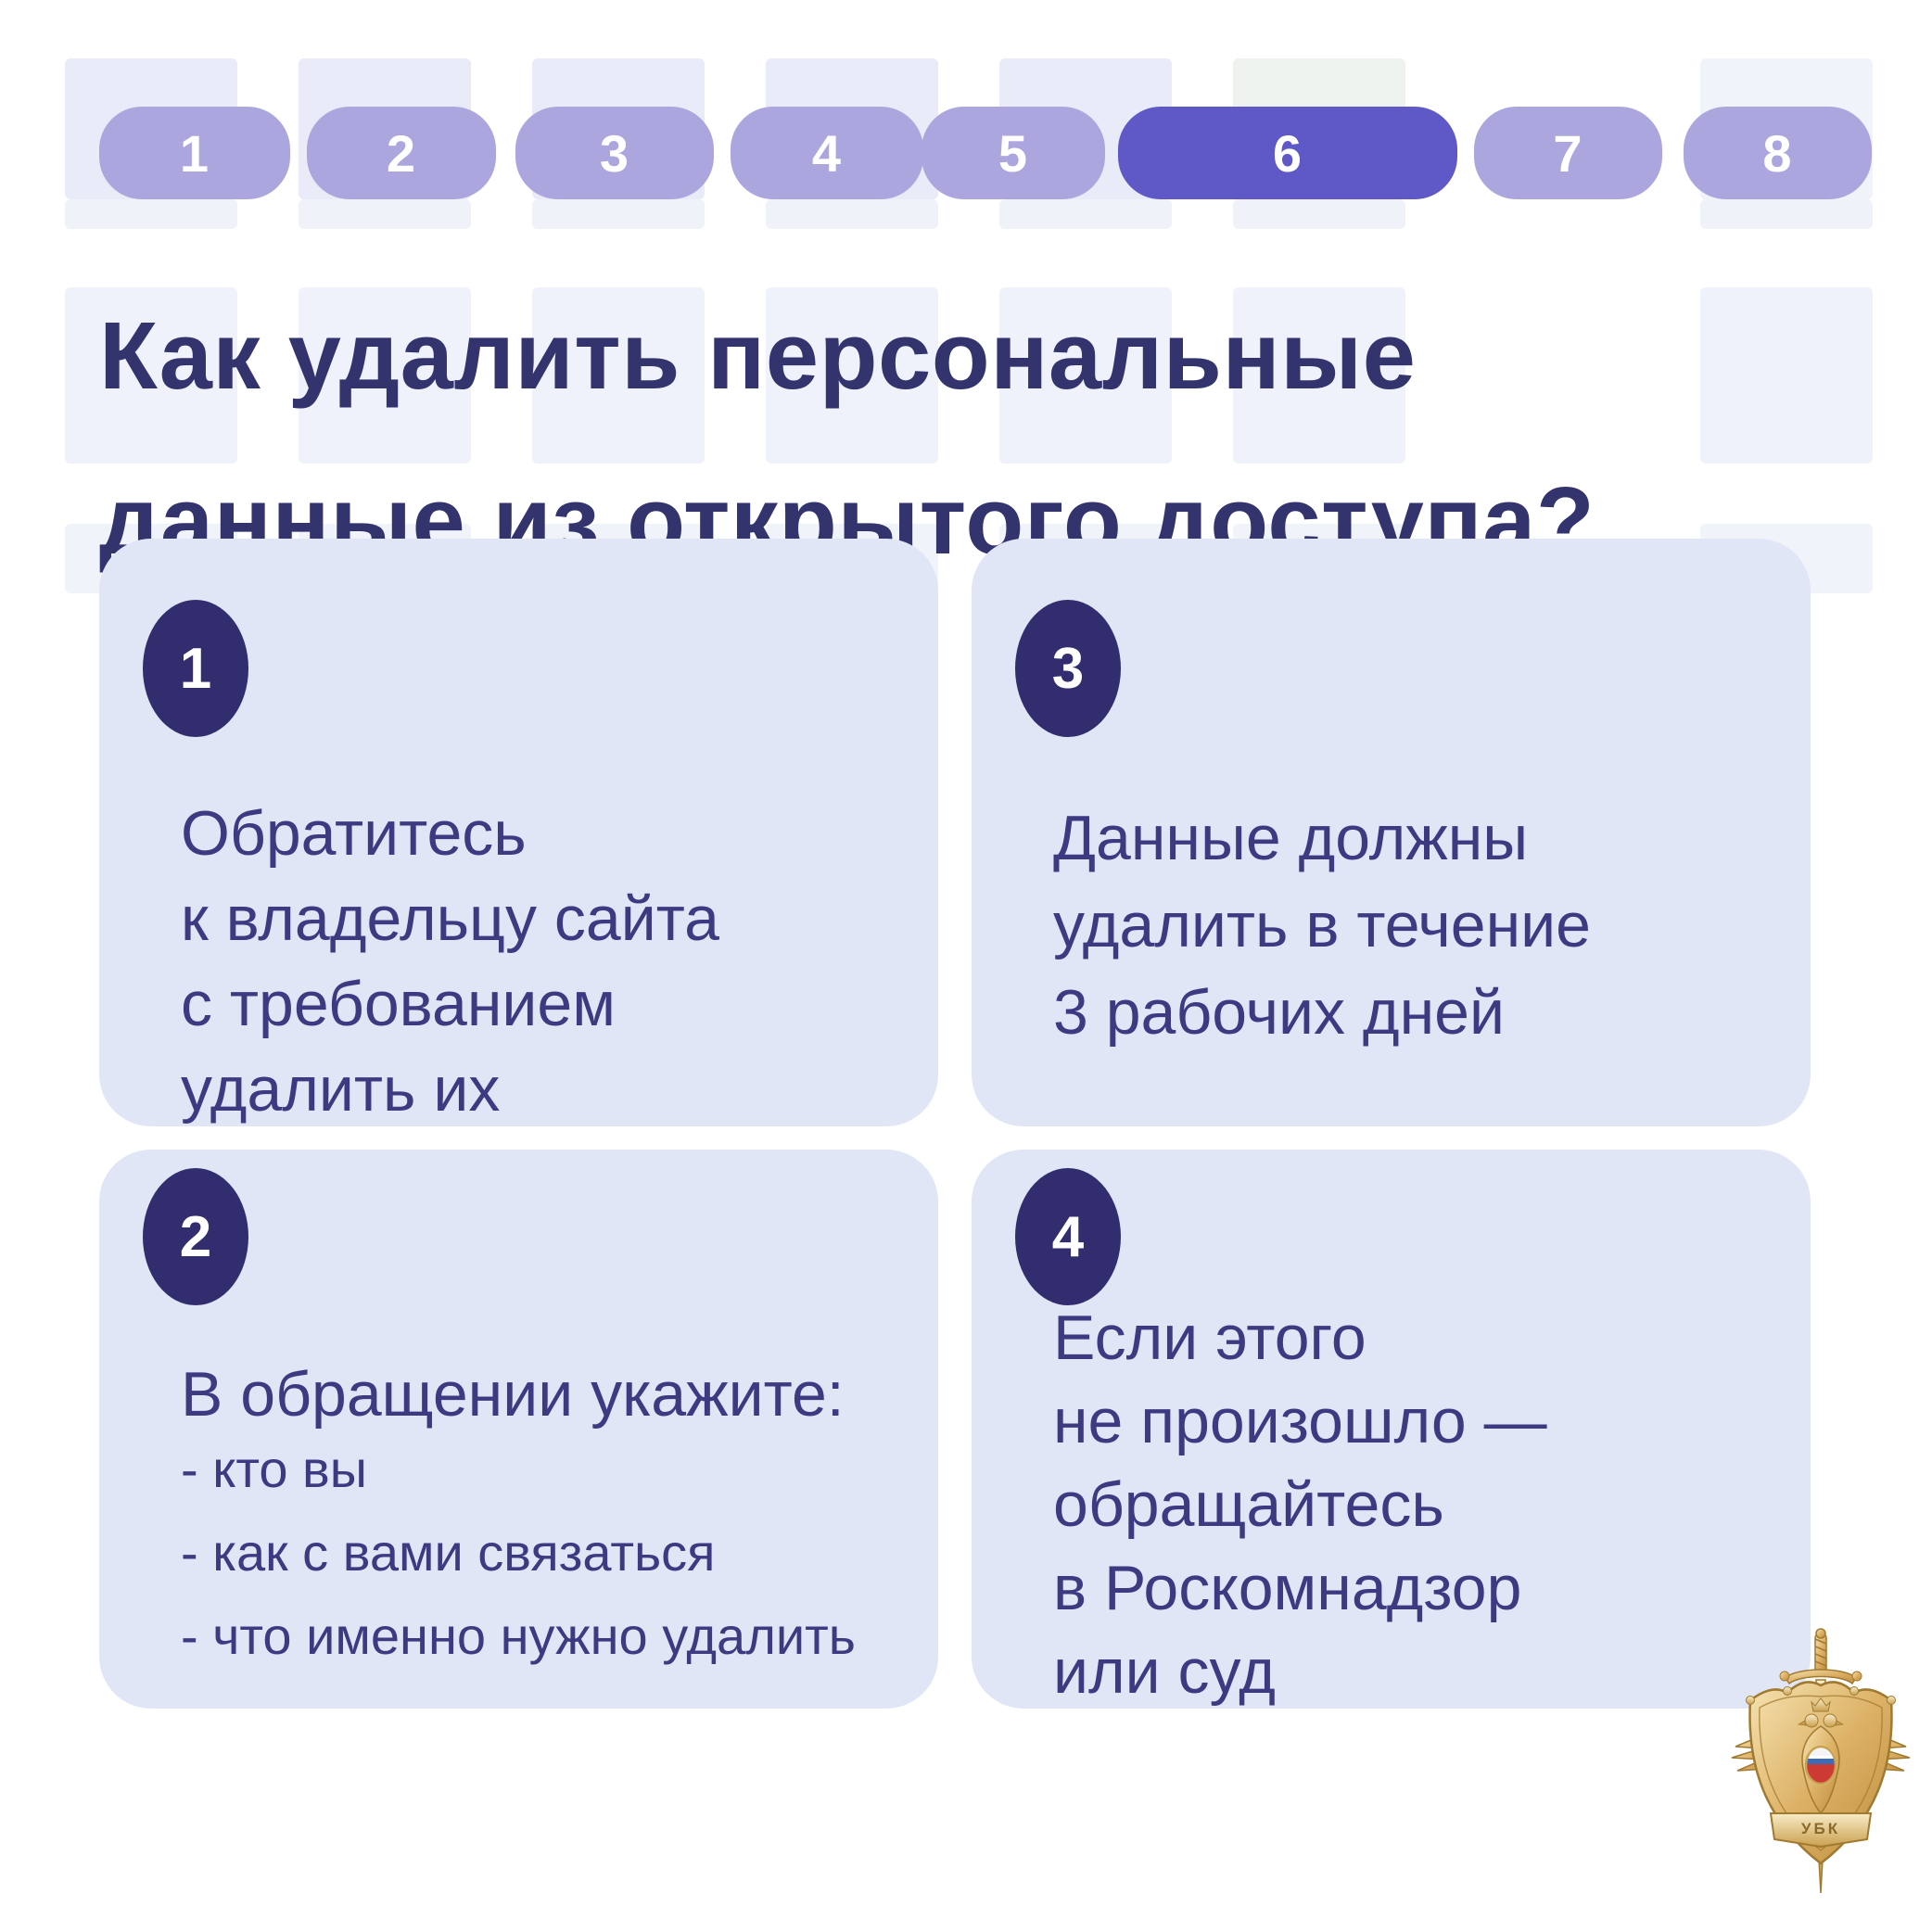 The image size is (1932, 1932). I want to click on step-card-2-heading: В обращении укажите:, so click(513, 1394).